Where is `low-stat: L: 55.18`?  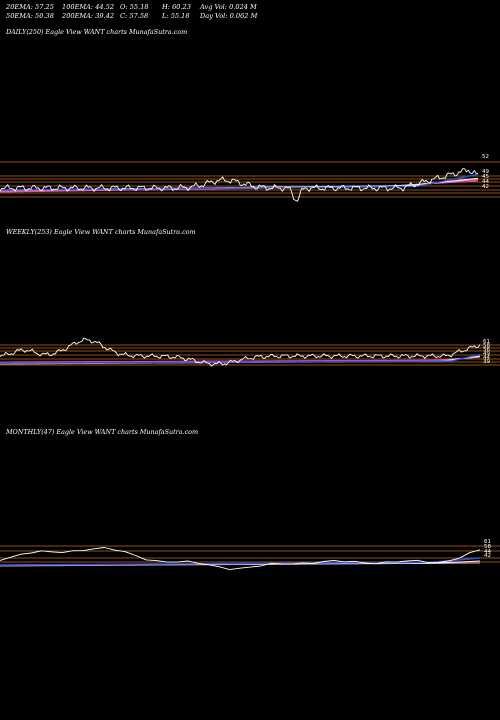 low-stat: L: 55.18 is located at coordinates (176, 16).